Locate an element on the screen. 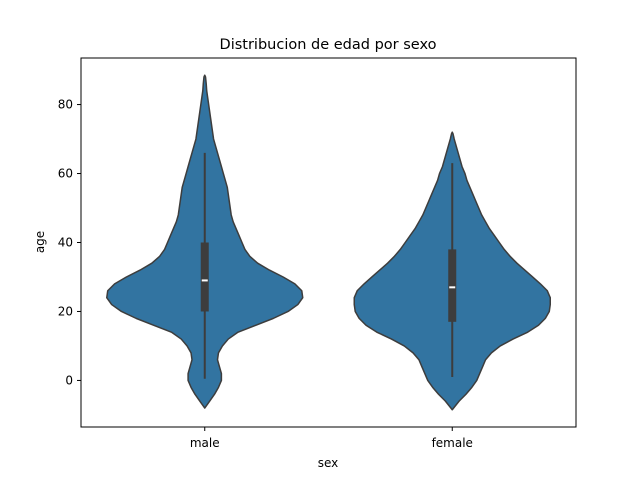 The image size is (640, 480). y-tick-label: 40 is located at coordinates (65, 243).